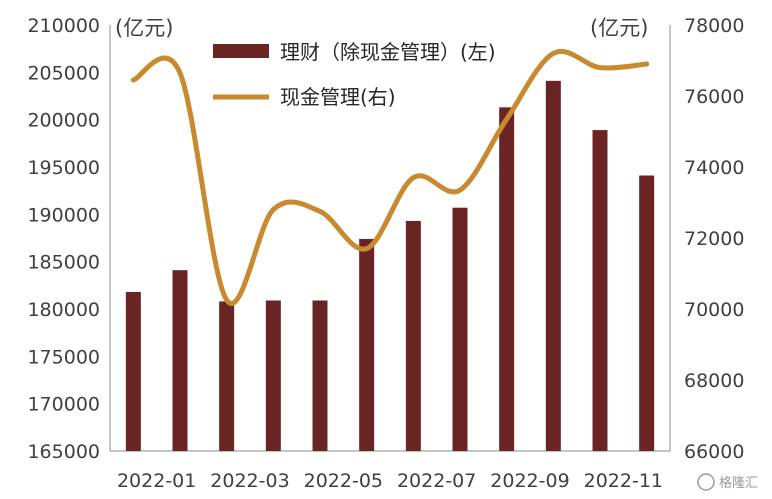 Image resolution: width=772 pixels, height=499 pixels. I want to click on left-tick-label: 180000, so click(63, 310).